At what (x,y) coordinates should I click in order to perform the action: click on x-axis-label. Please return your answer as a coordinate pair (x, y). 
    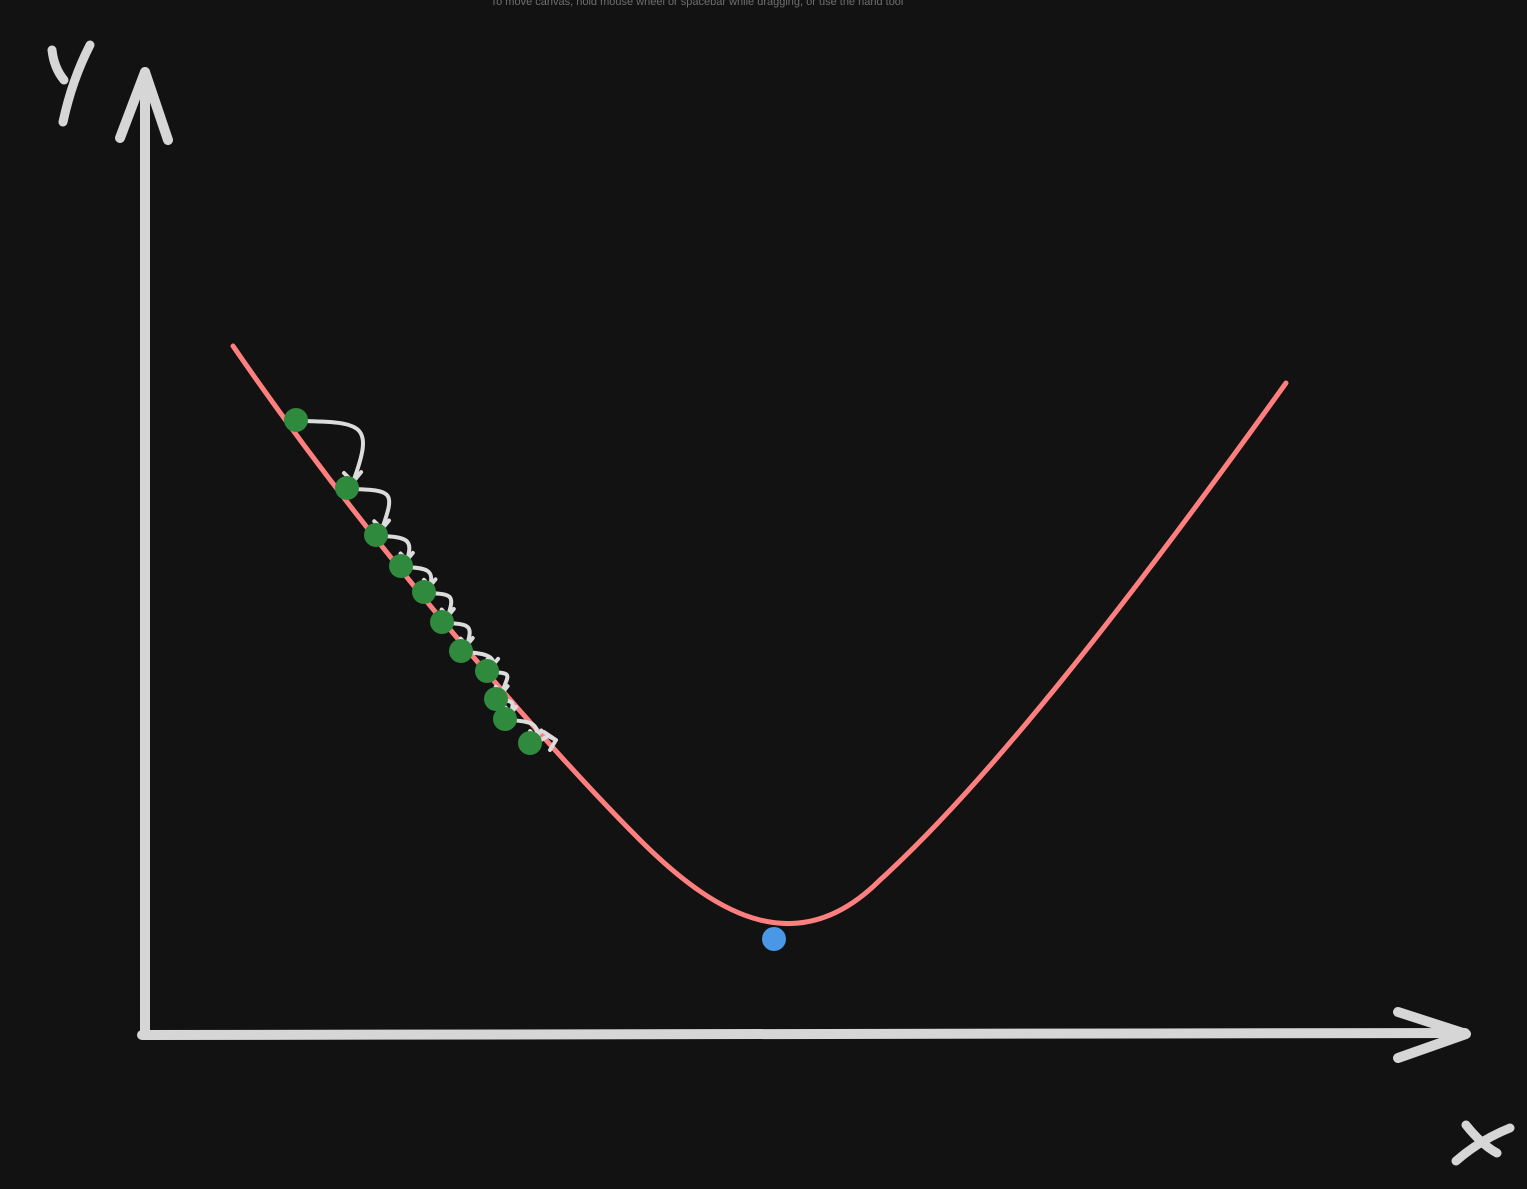
    Looking at the image, I should click on (1483, 1143).